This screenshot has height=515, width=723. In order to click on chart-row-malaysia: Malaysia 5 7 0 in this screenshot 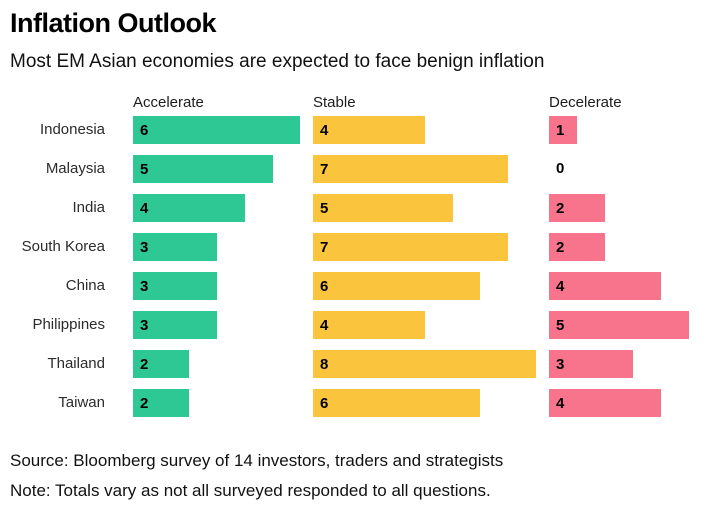, I will do `click(361, 169)`.